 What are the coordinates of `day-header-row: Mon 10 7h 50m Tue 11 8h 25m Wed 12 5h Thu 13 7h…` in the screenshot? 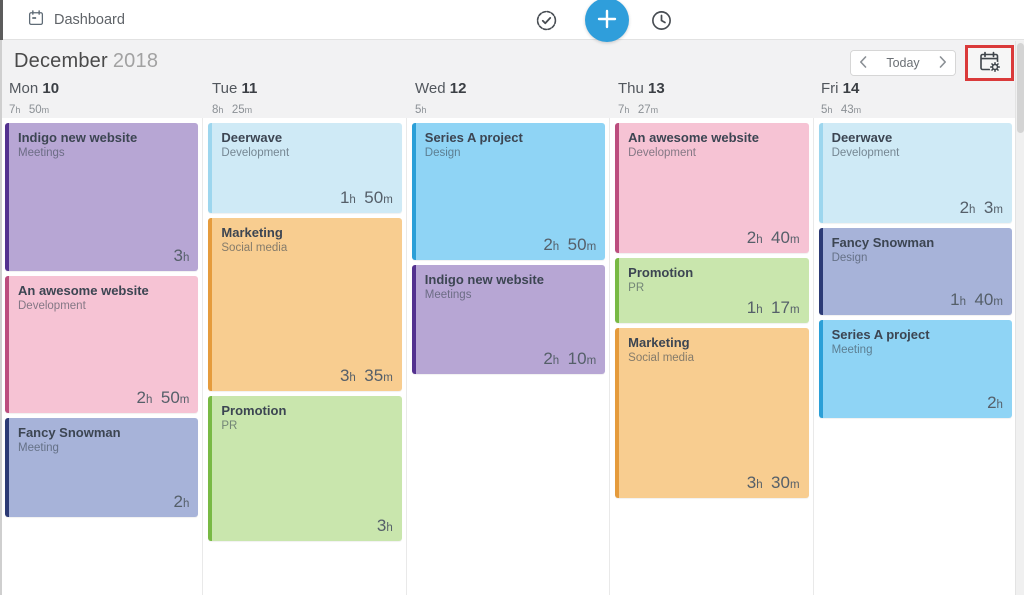 It's located at (507, 99).